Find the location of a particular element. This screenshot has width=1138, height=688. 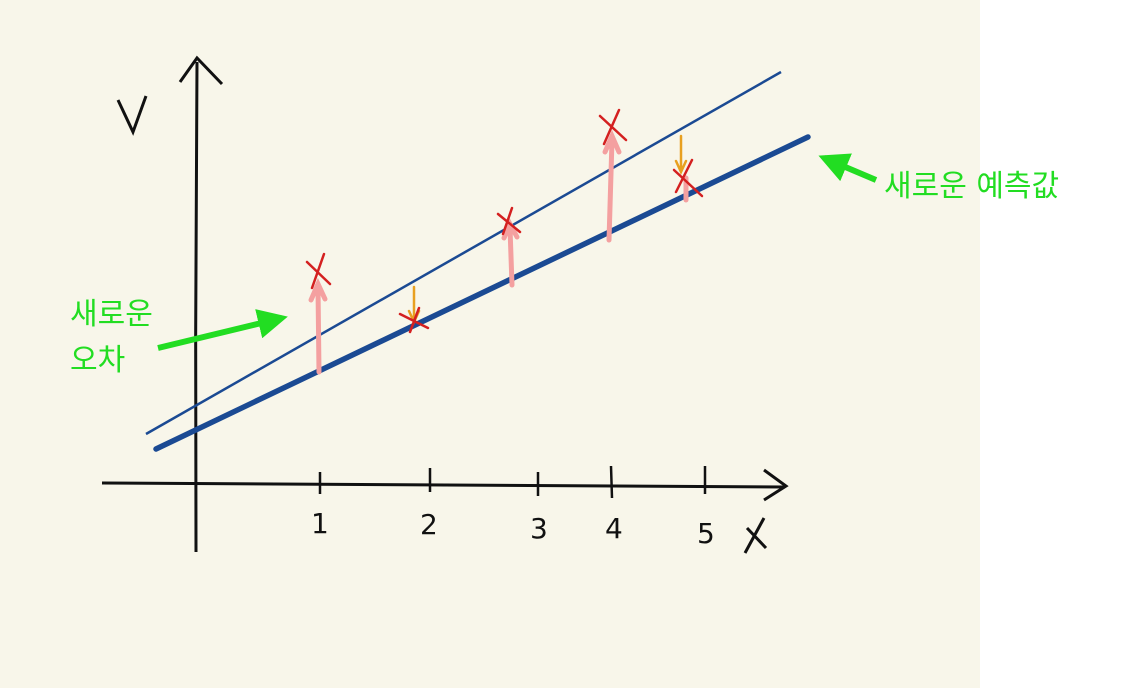

error-arrow-5a is located at coordinates (681, 155).